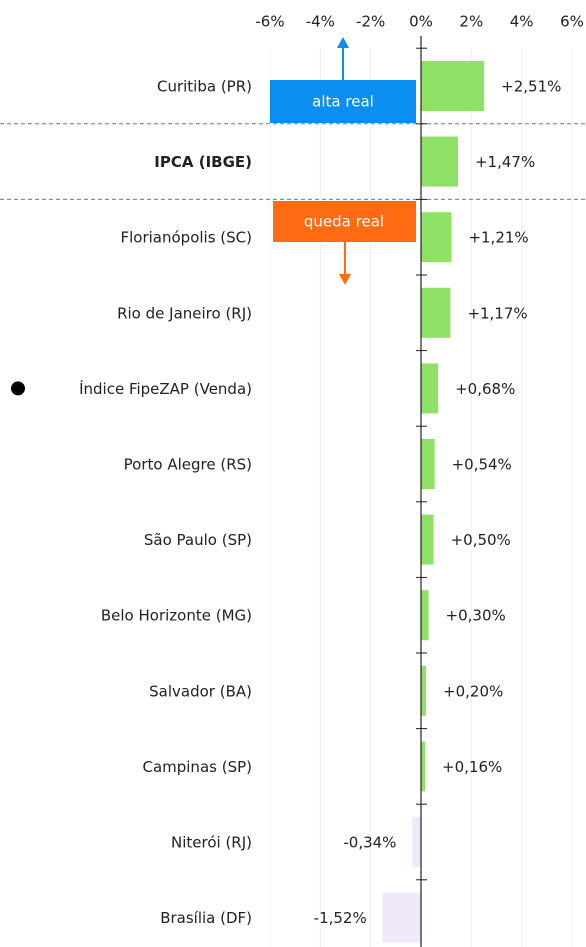 The width and height of the screenshot is (586, 947). I want to click on category-label: Índice FipeZAP (Venda), so click(165, 388).